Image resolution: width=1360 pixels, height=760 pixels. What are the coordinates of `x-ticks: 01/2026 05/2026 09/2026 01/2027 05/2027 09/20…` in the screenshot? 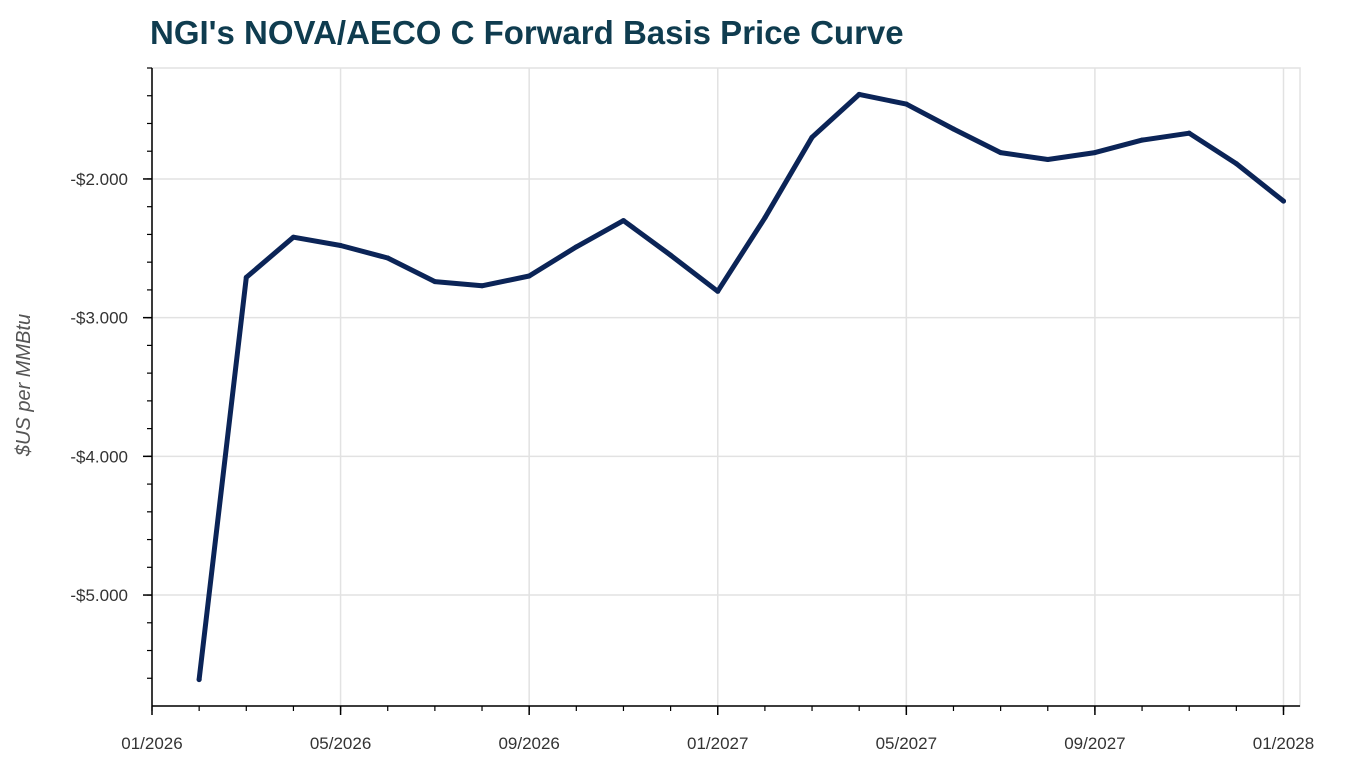 It's located at (717, 729).